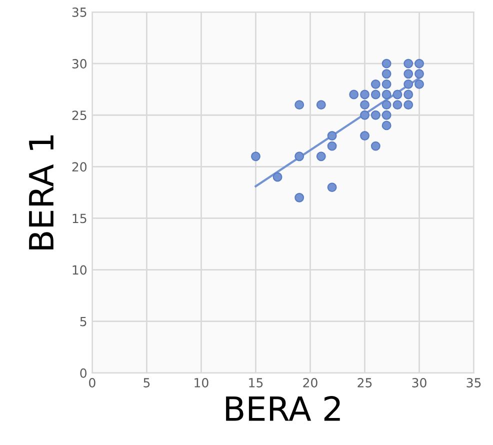 Image resolution: width=493 pixels, height=445 pixels. I want to click on y-tick-label: 10, so click(79, 270).